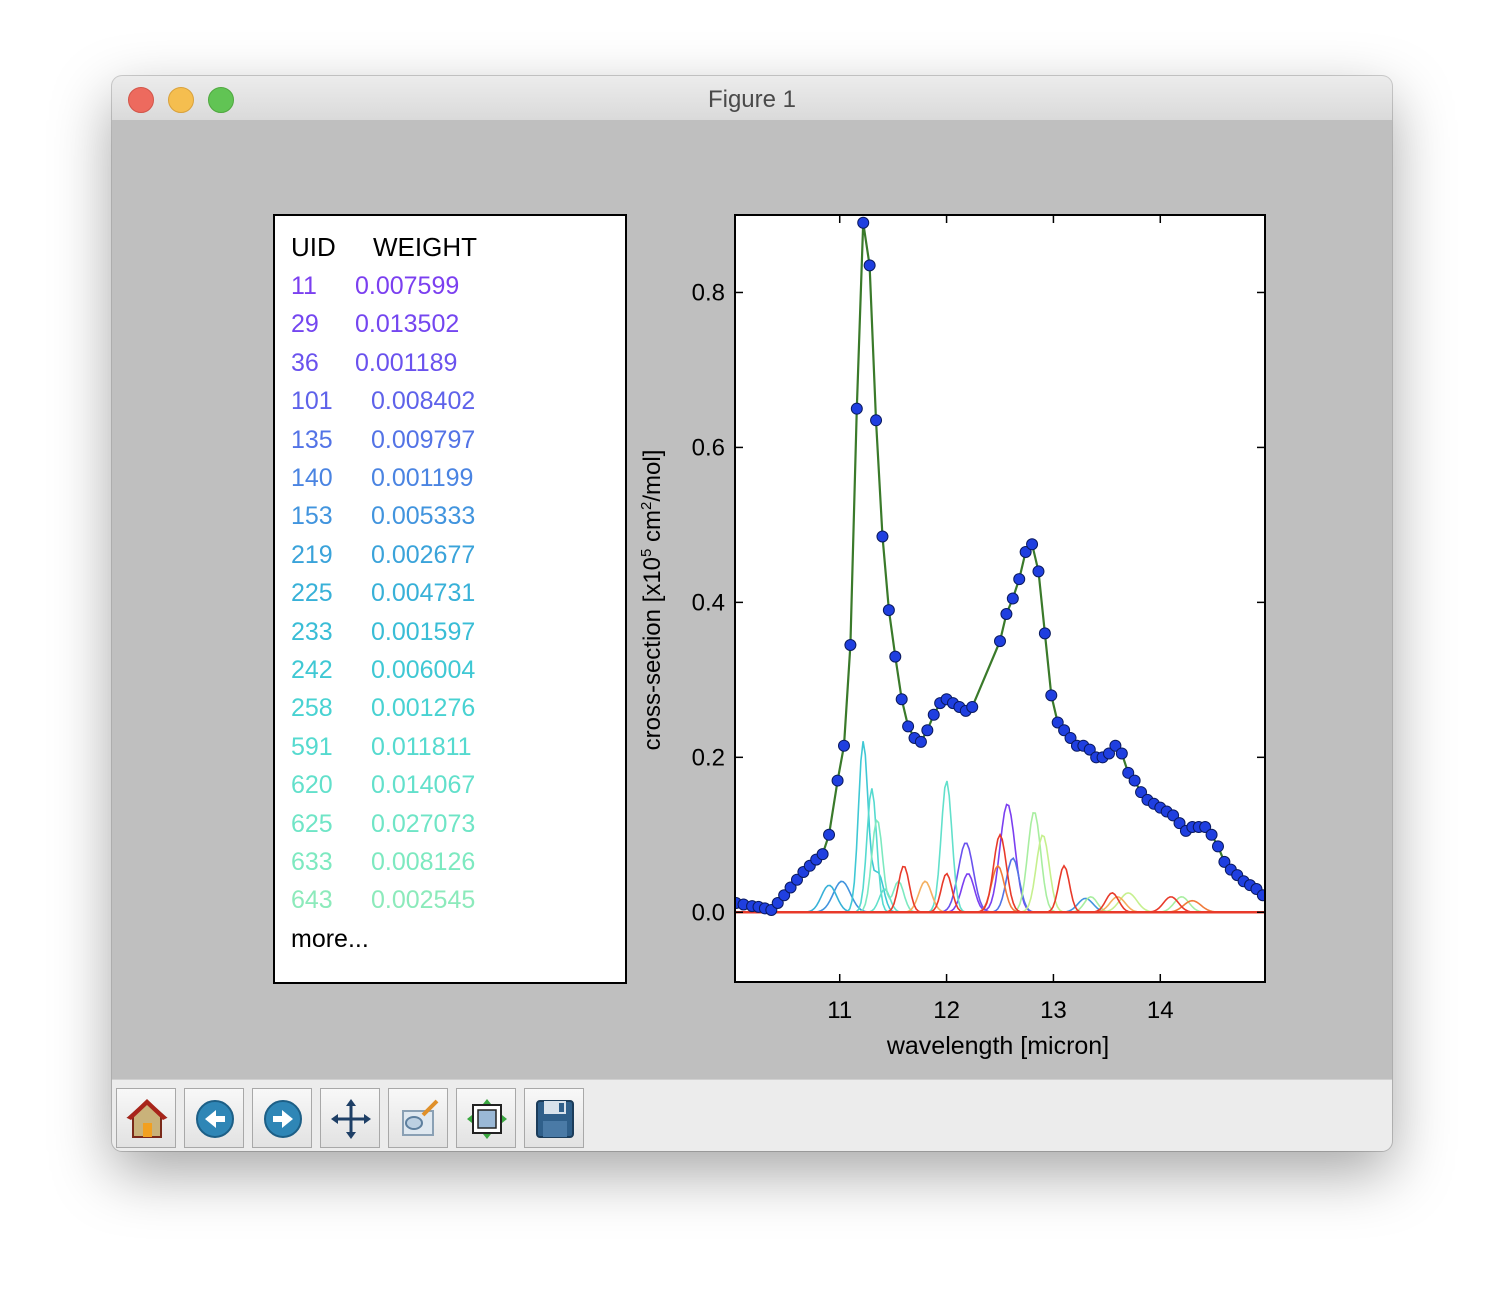 This screenshot has width=1504, height=1300. Describe the element at coordinates (422, 478) in the screenshot. I see `legend-weight: 0.001199` at that location.